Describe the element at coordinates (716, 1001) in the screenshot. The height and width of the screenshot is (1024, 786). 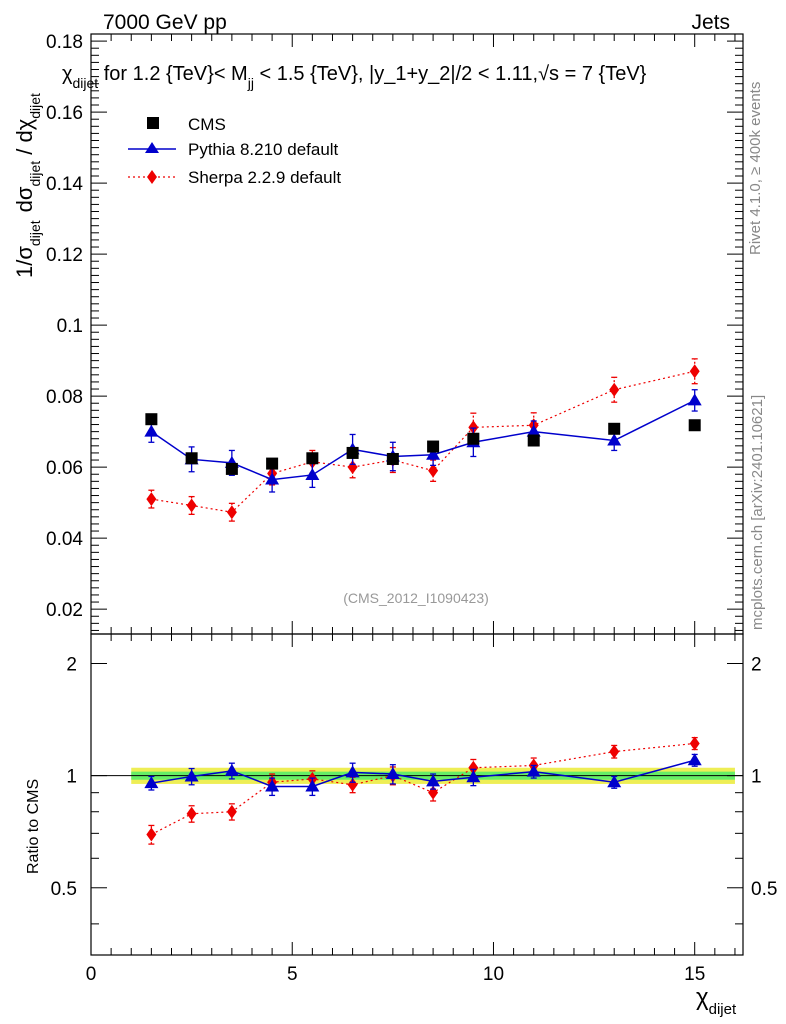
I see `x-axis-label: χdijet` at that location.